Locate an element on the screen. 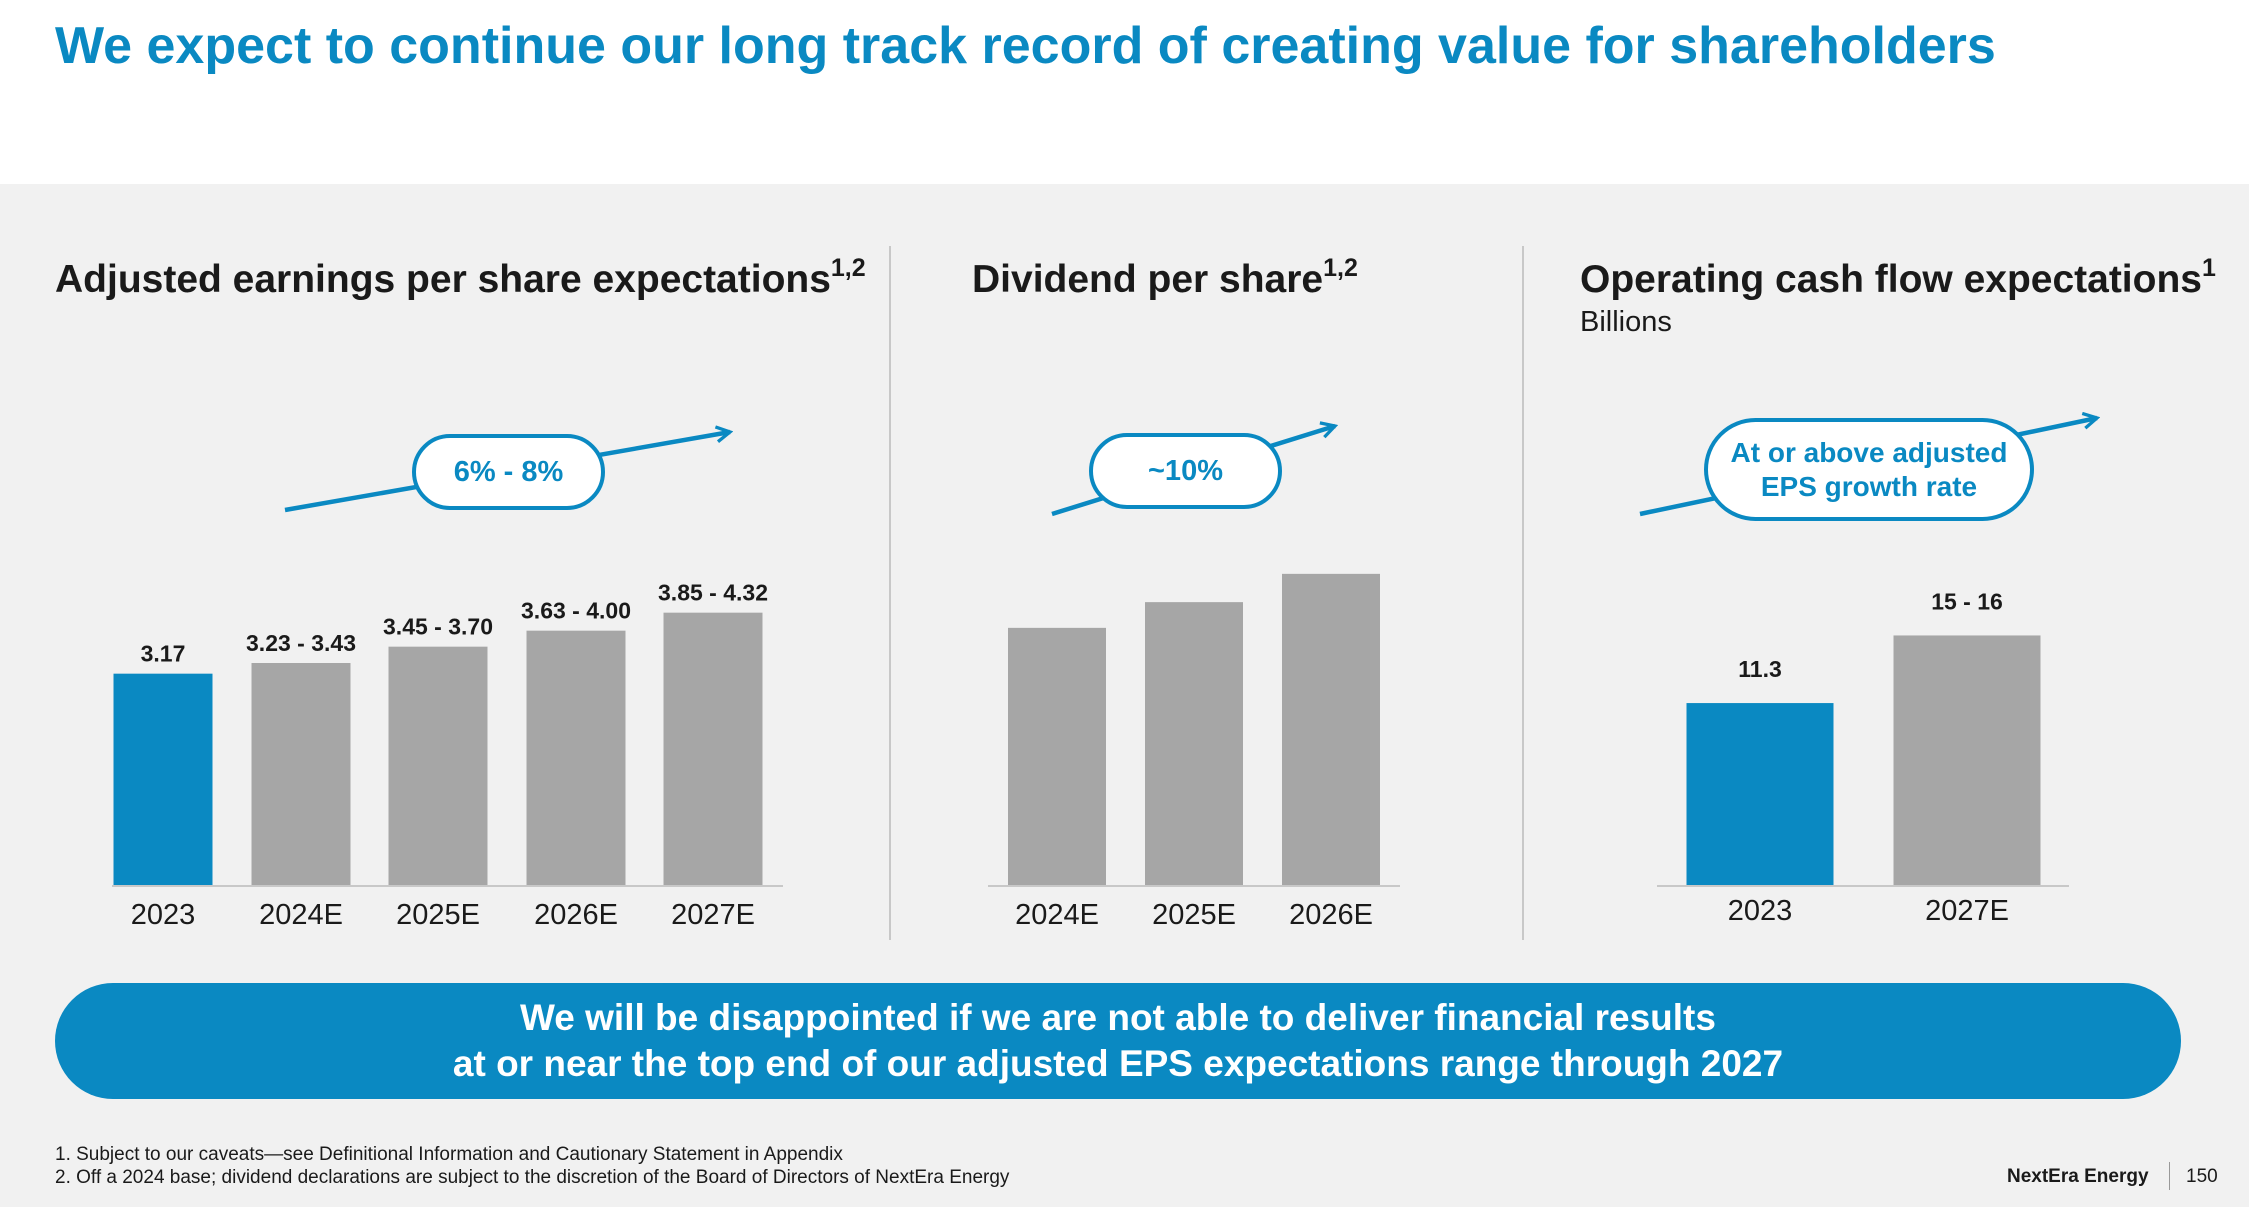 This screenshot has height=1207, width=2249. eps-title-footnote: 1,2 is located at coordinates (848, 268).